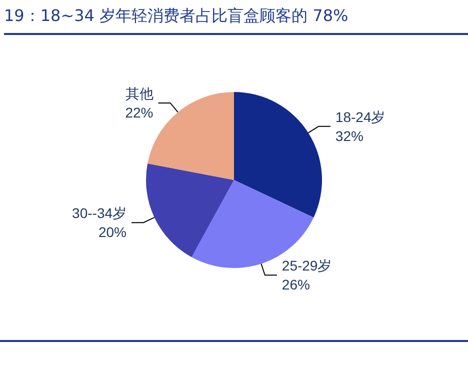  Describe the element at coordinates (360, 116) in the screenshot. I see `slice-label: 18-24岁` at that location.